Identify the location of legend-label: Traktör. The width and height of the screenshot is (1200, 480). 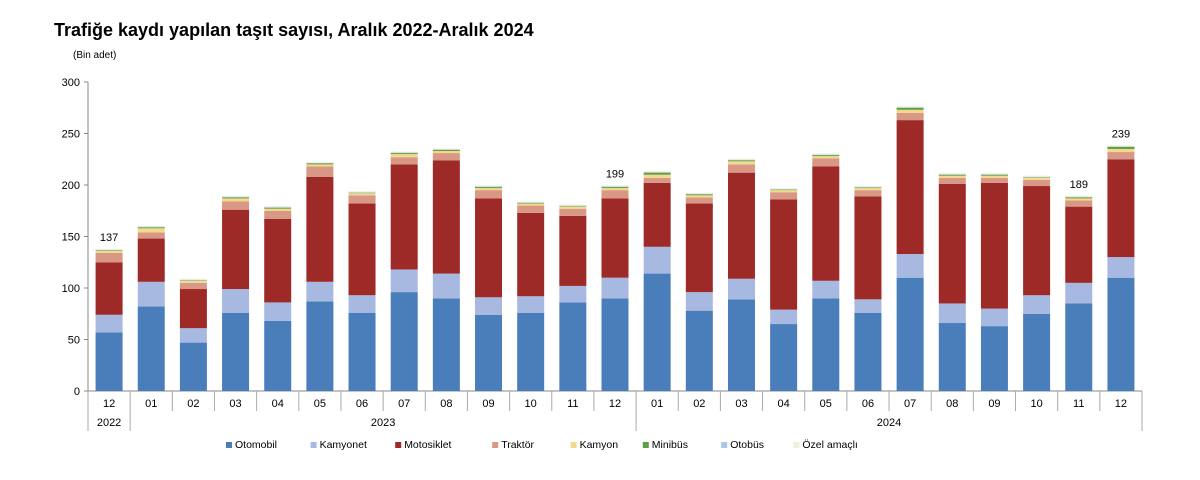
(517, 445).